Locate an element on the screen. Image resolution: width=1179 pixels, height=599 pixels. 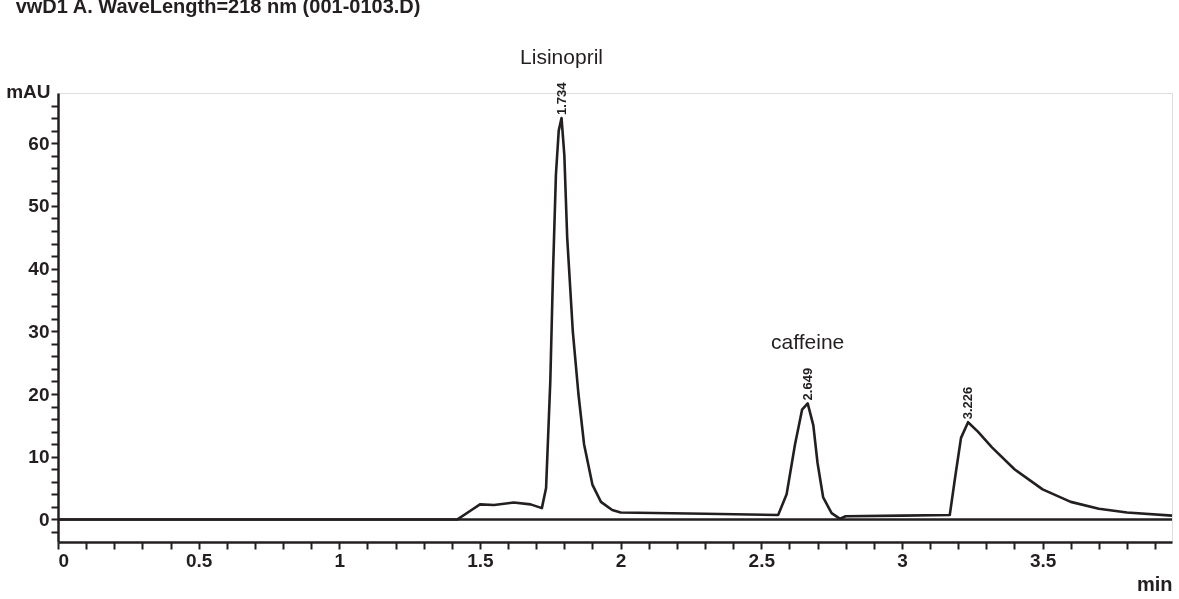
x-tick-label: 1 is located at coordinates (340, 560).